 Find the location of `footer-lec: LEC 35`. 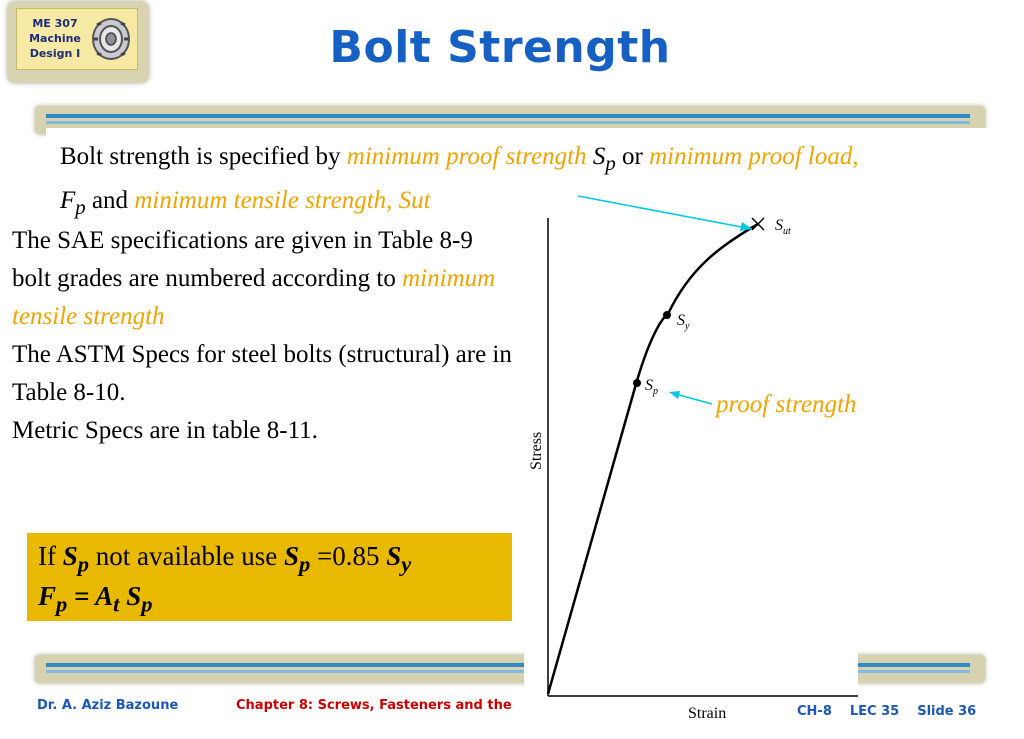

footer-lec: LEC 35 is located at coordinates (874, 711).